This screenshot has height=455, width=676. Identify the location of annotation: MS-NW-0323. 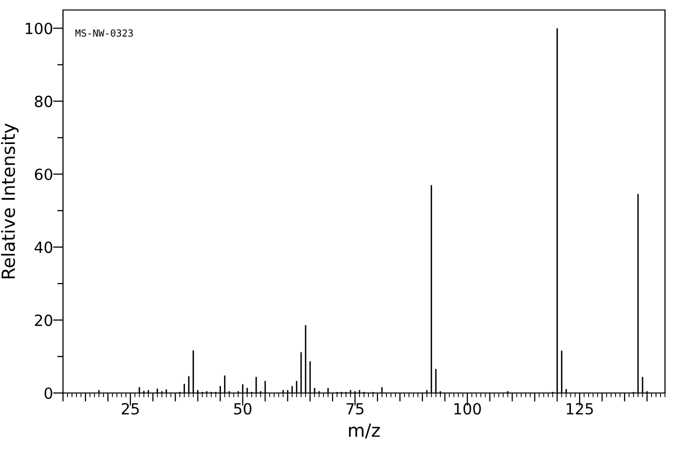
(104, 33).